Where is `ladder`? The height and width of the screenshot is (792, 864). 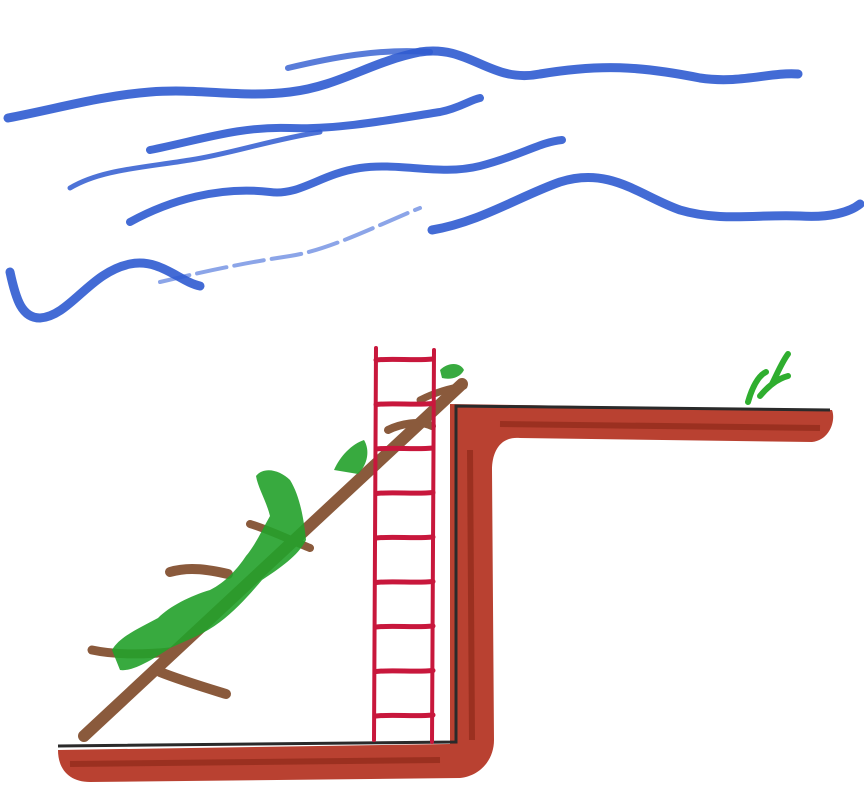 ladder is located at coordinates (404, 545).